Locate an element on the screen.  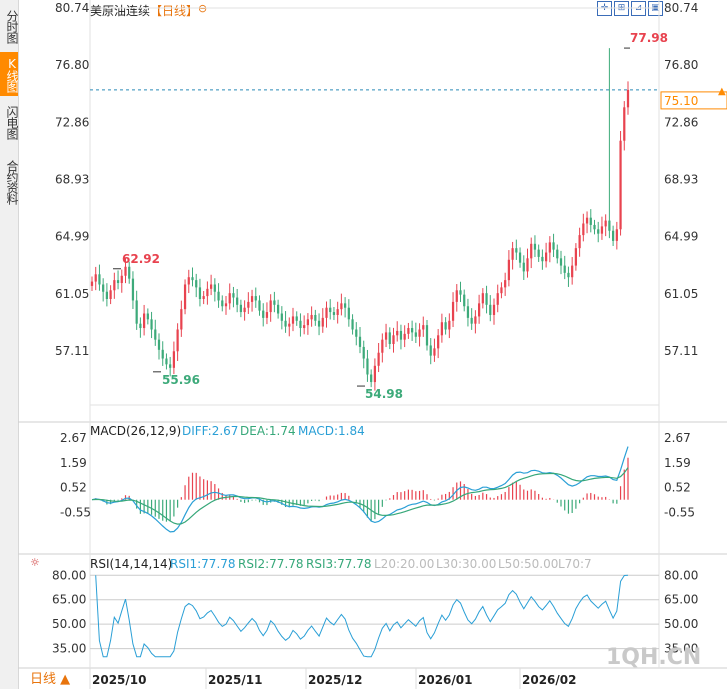
macd-tick-label-left: 2.67 is located at coordinates (73, 438).